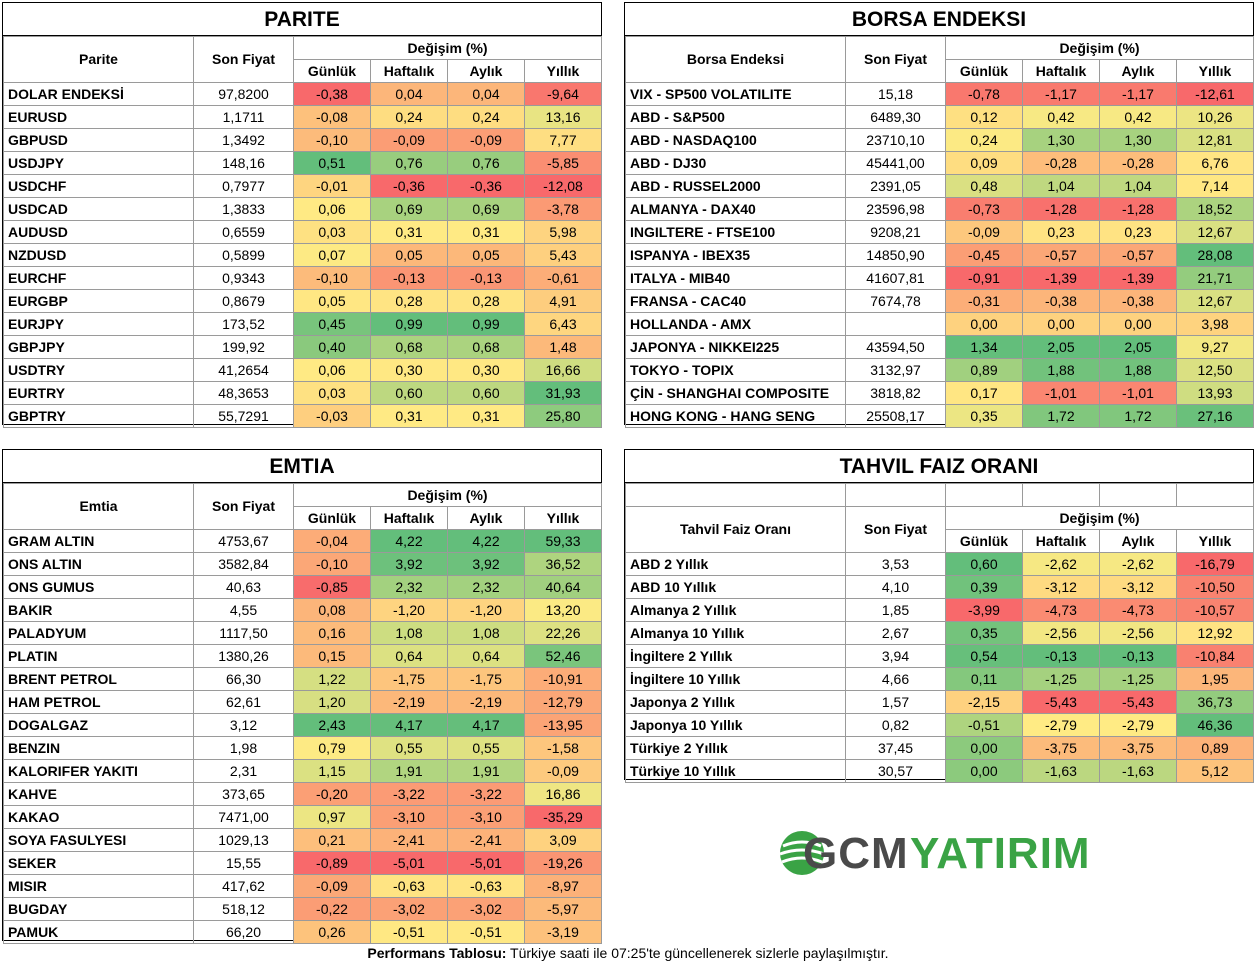 Image resolution: width=1256 pixels, height=965 pixels. I want to click on parite-row-daily: 0,03, so click(332, 393).